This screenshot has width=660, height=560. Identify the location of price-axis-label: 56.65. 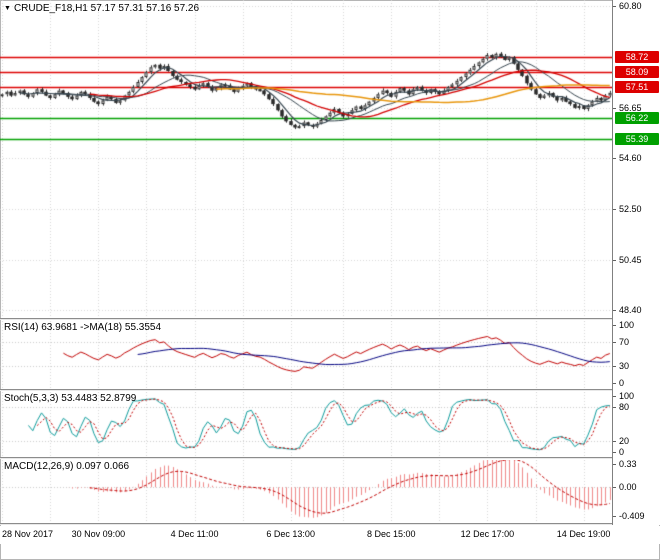
(630, 107).